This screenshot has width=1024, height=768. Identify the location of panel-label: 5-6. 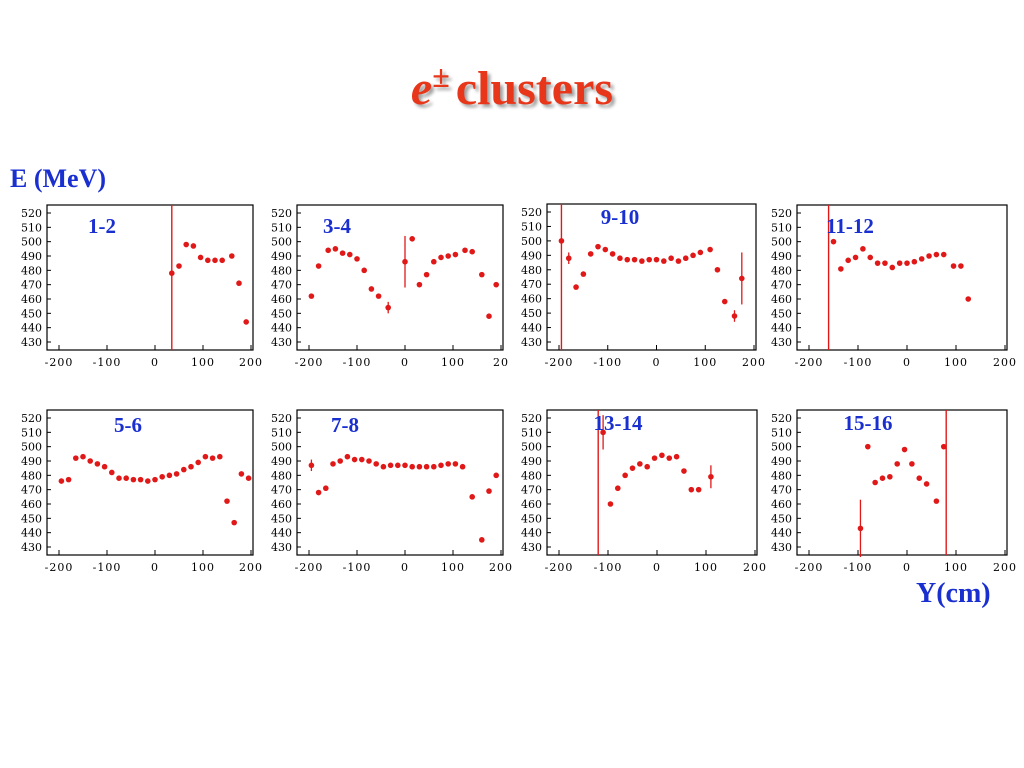
(128, 425).